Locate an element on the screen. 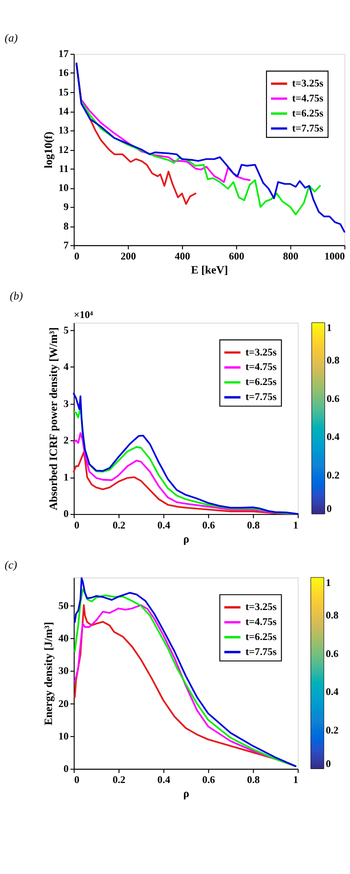 The height and width of the screenshot is (874, 350). y-tick-label: 3 is located at coordinates (66, 404).